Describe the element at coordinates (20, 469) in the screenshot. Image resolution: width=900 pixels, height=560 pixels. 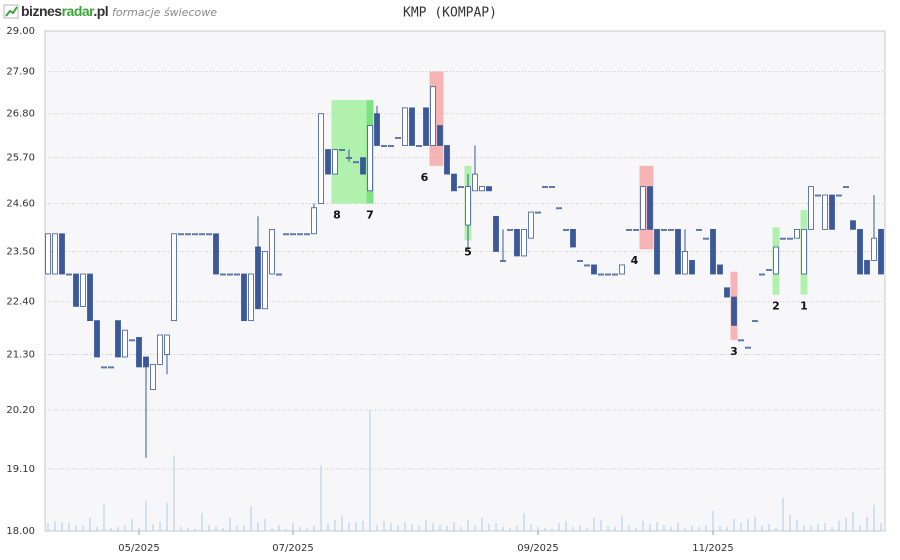
I see `y-tick-label: 19.10` at that location.